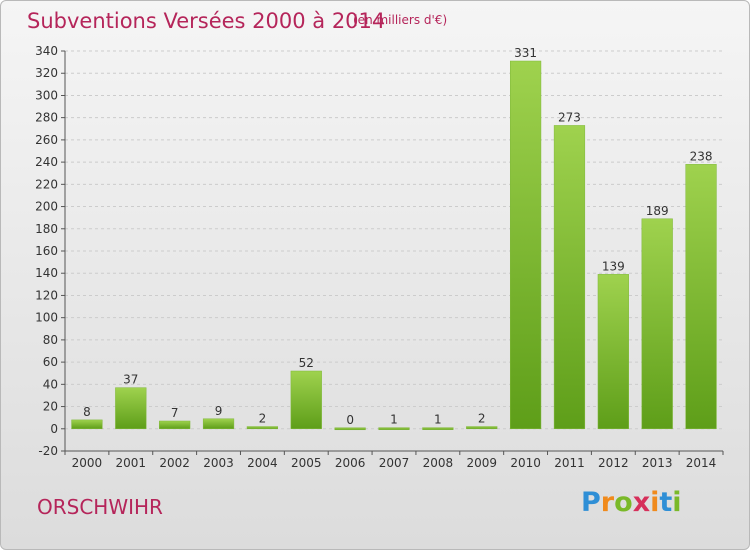 This screenshot has width=750, height=550. What do you see at coordinates (131, 408) in the screenshot?
I see `bar-2001` at bounding box center [131, 408].